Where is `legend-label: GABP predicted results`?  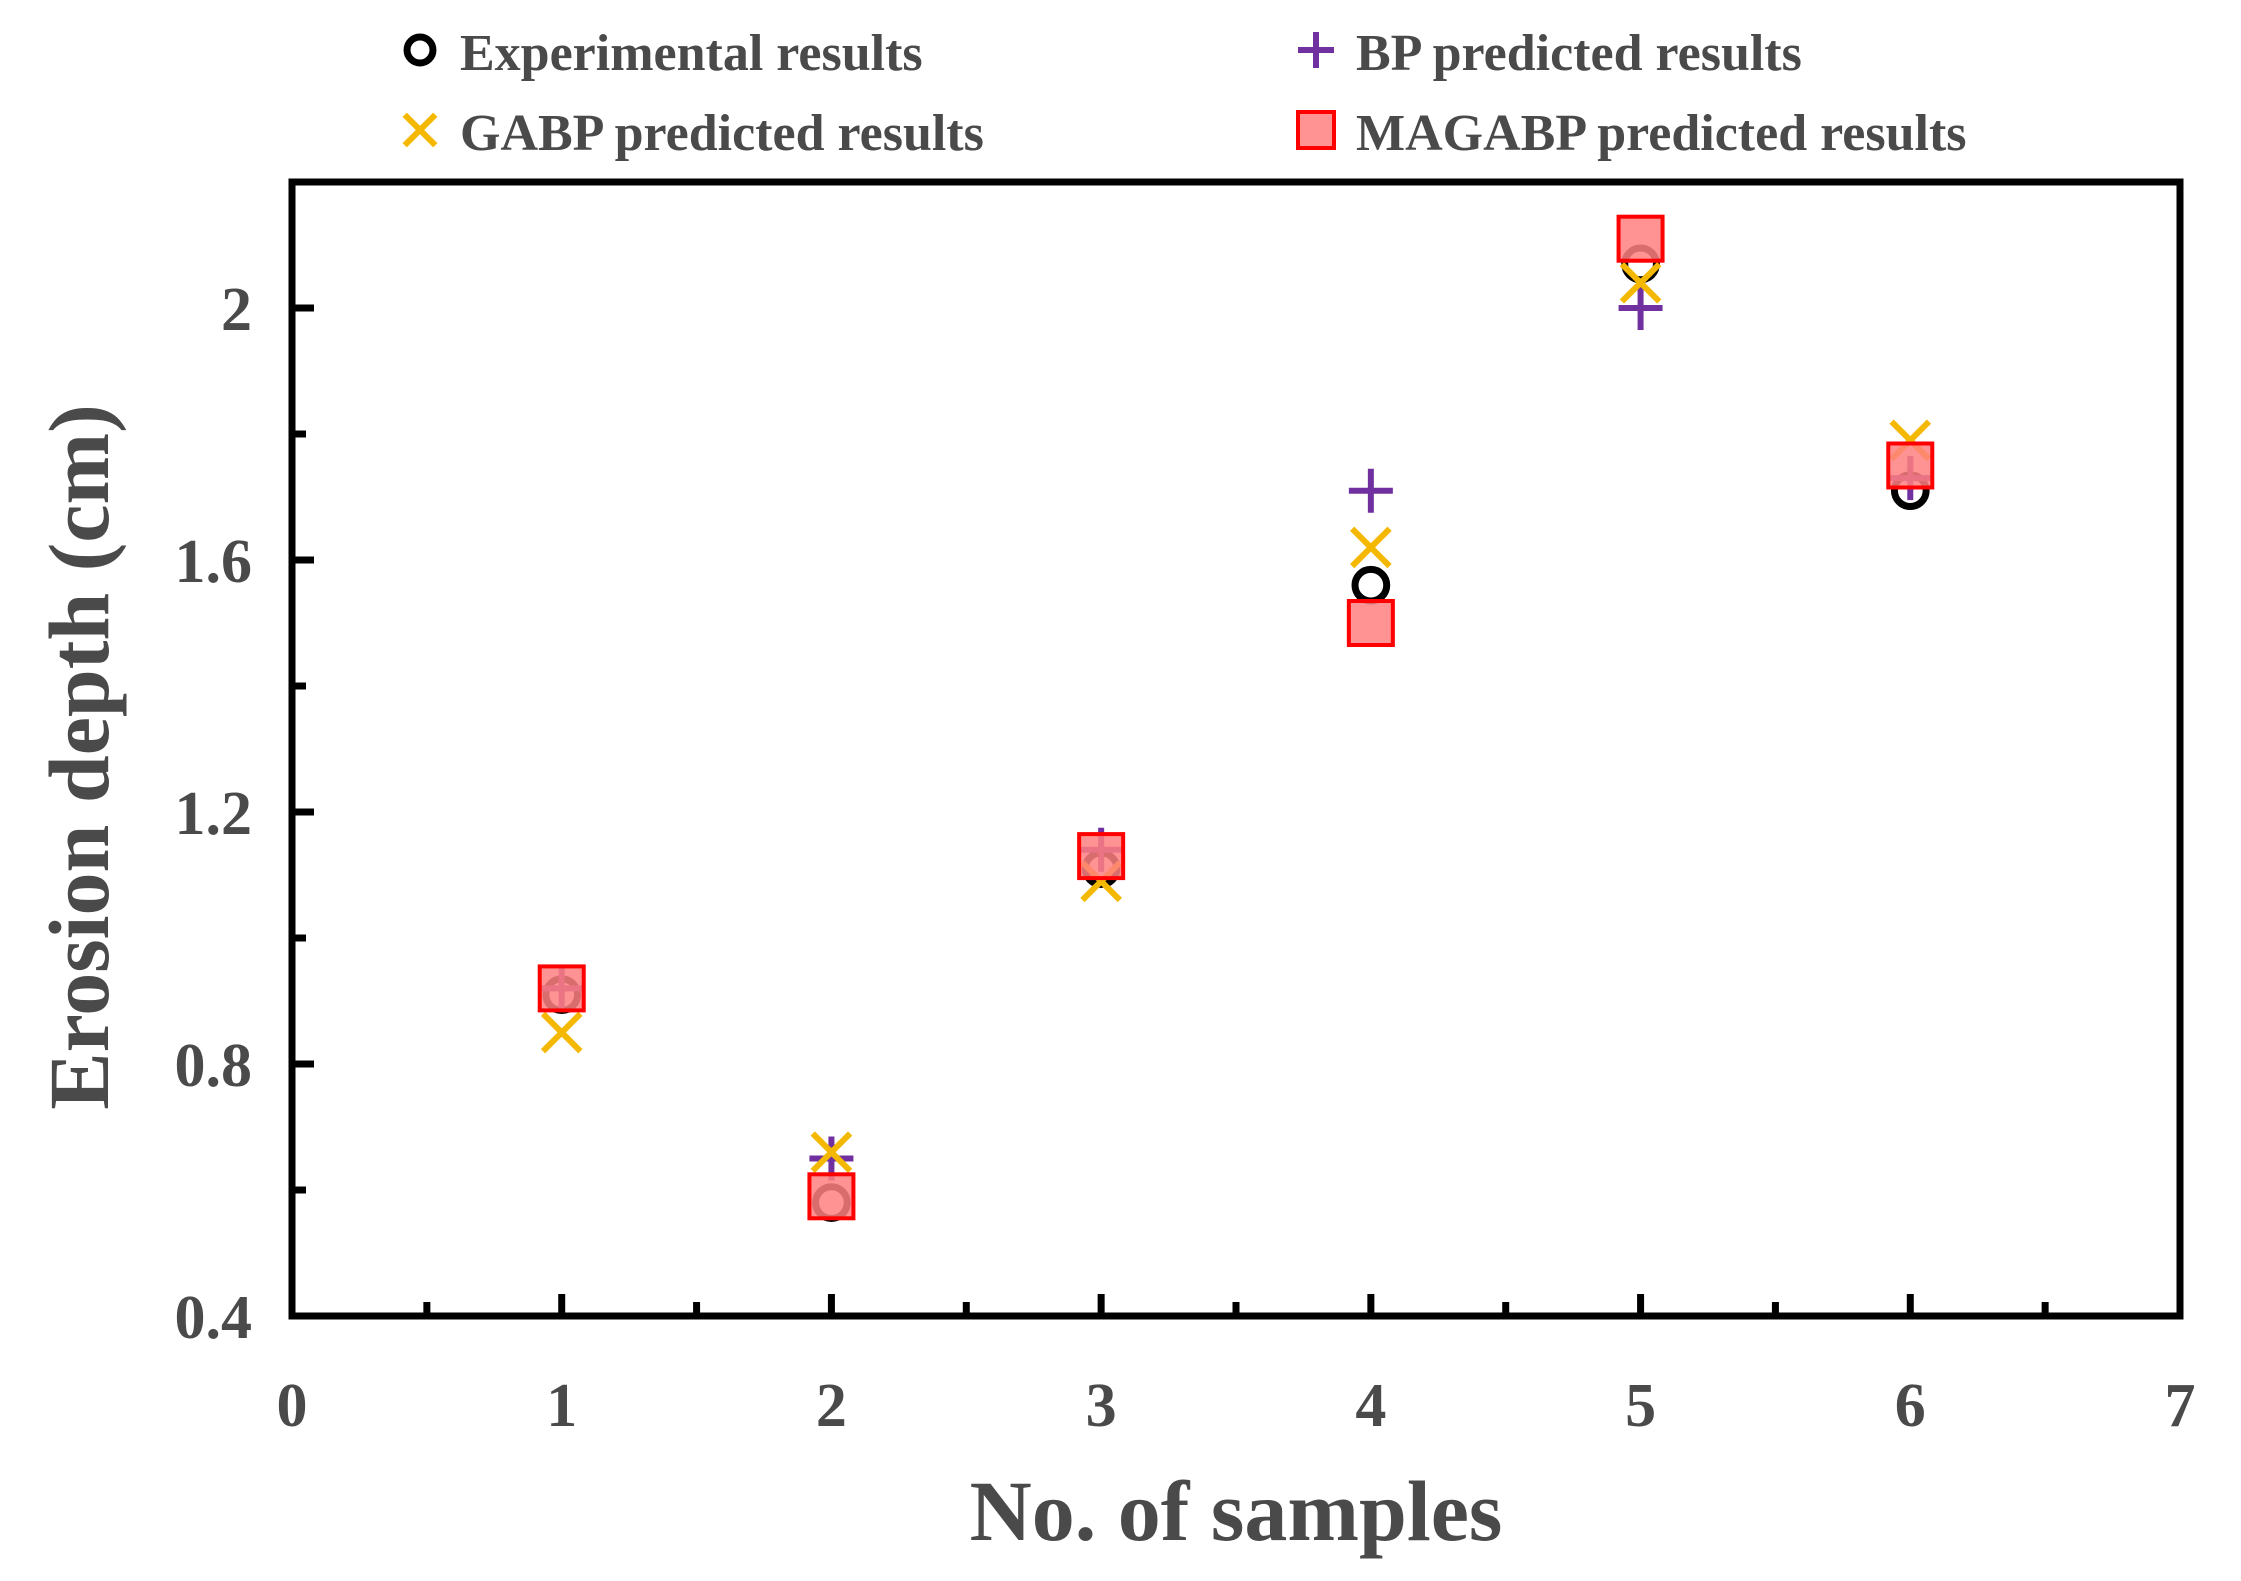 legend-label: GABP predicted results is located at coordinates (722, 133).